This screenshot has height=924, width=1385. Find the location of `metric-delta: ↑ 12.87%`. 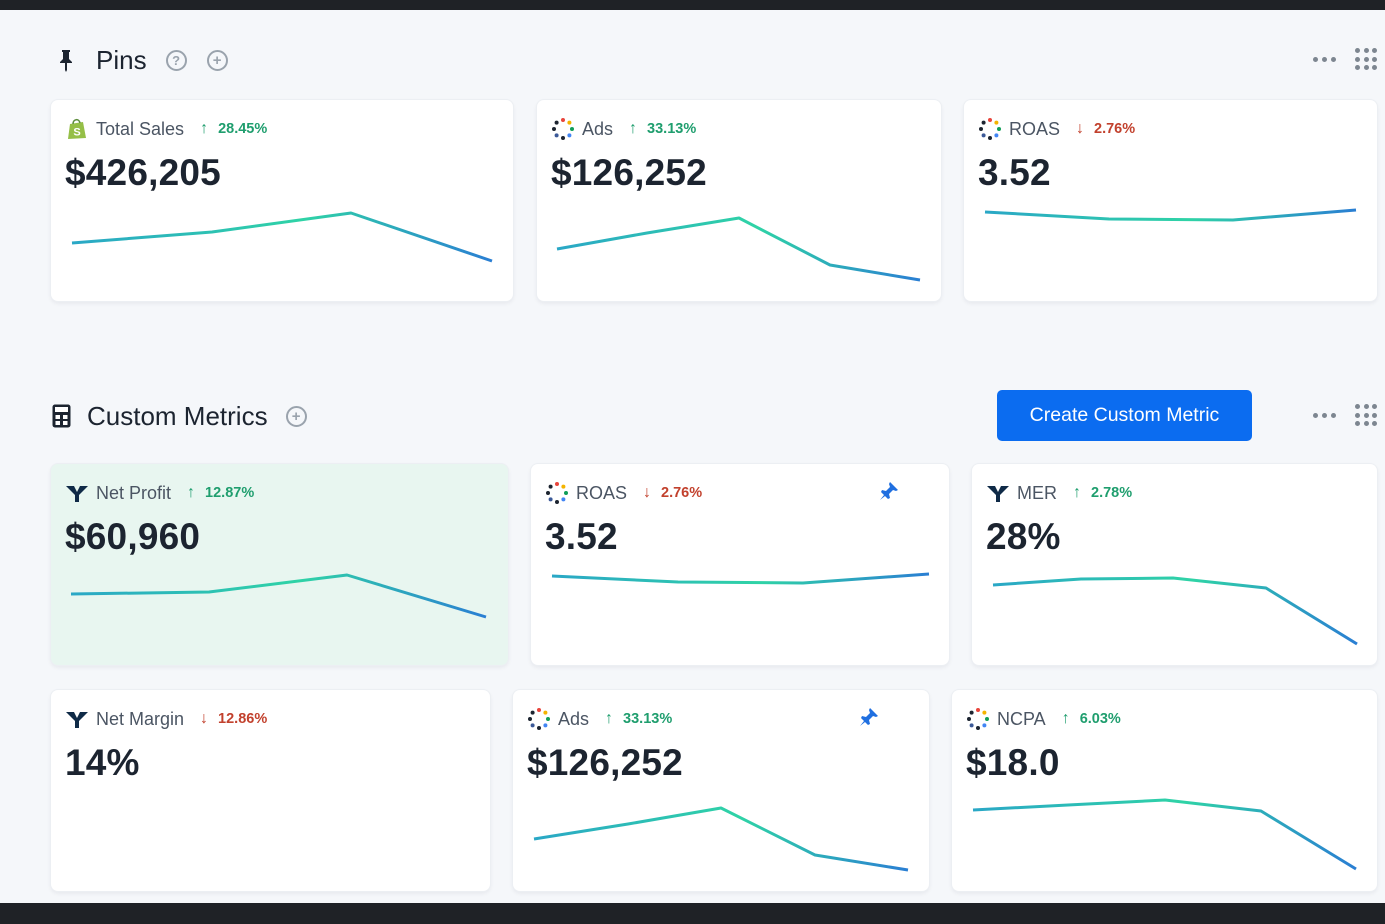

metric-delta: ↑ 12.87% is located at coordinates (220, 493).